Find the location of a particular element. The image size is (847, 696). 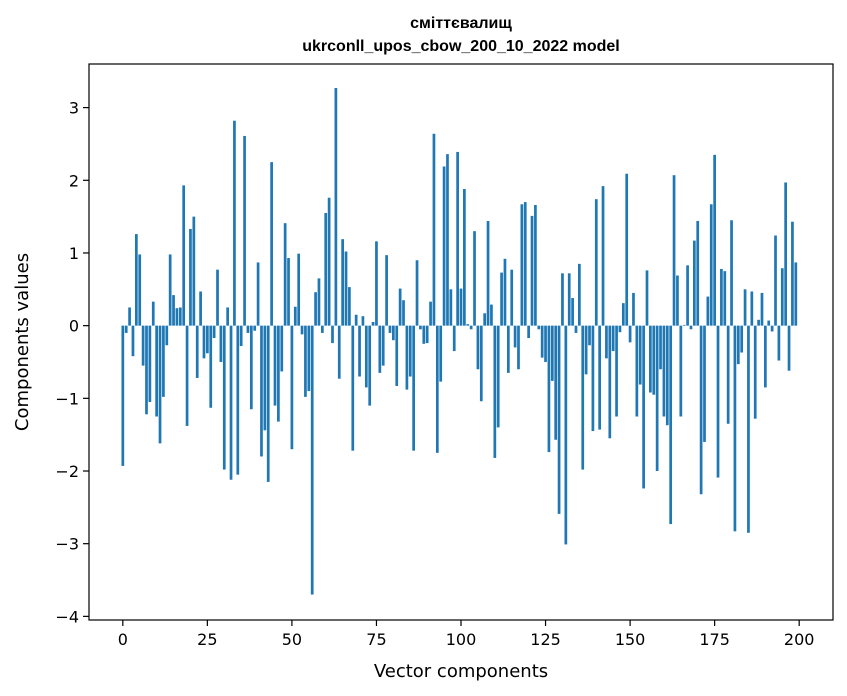

x-axis-label: Vector components is located at coordinates (461, 671).